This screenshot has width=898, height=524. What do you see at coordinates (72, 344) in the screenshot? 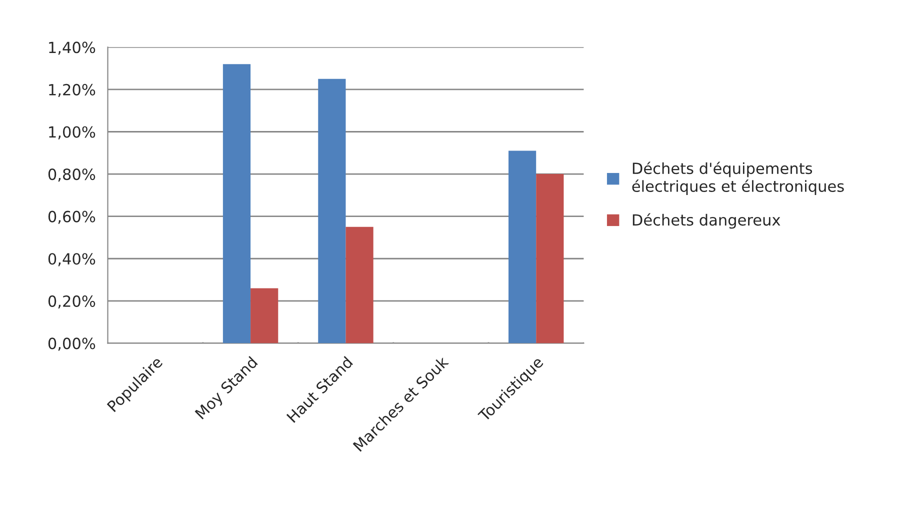
I see `y-tick-label: 0,00%` at bounding box center [72, 344].